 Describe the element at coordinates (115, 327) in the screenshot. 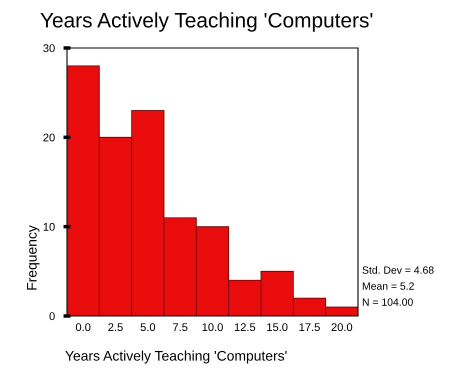

I see `x-tick-label: 2.5` at that location.